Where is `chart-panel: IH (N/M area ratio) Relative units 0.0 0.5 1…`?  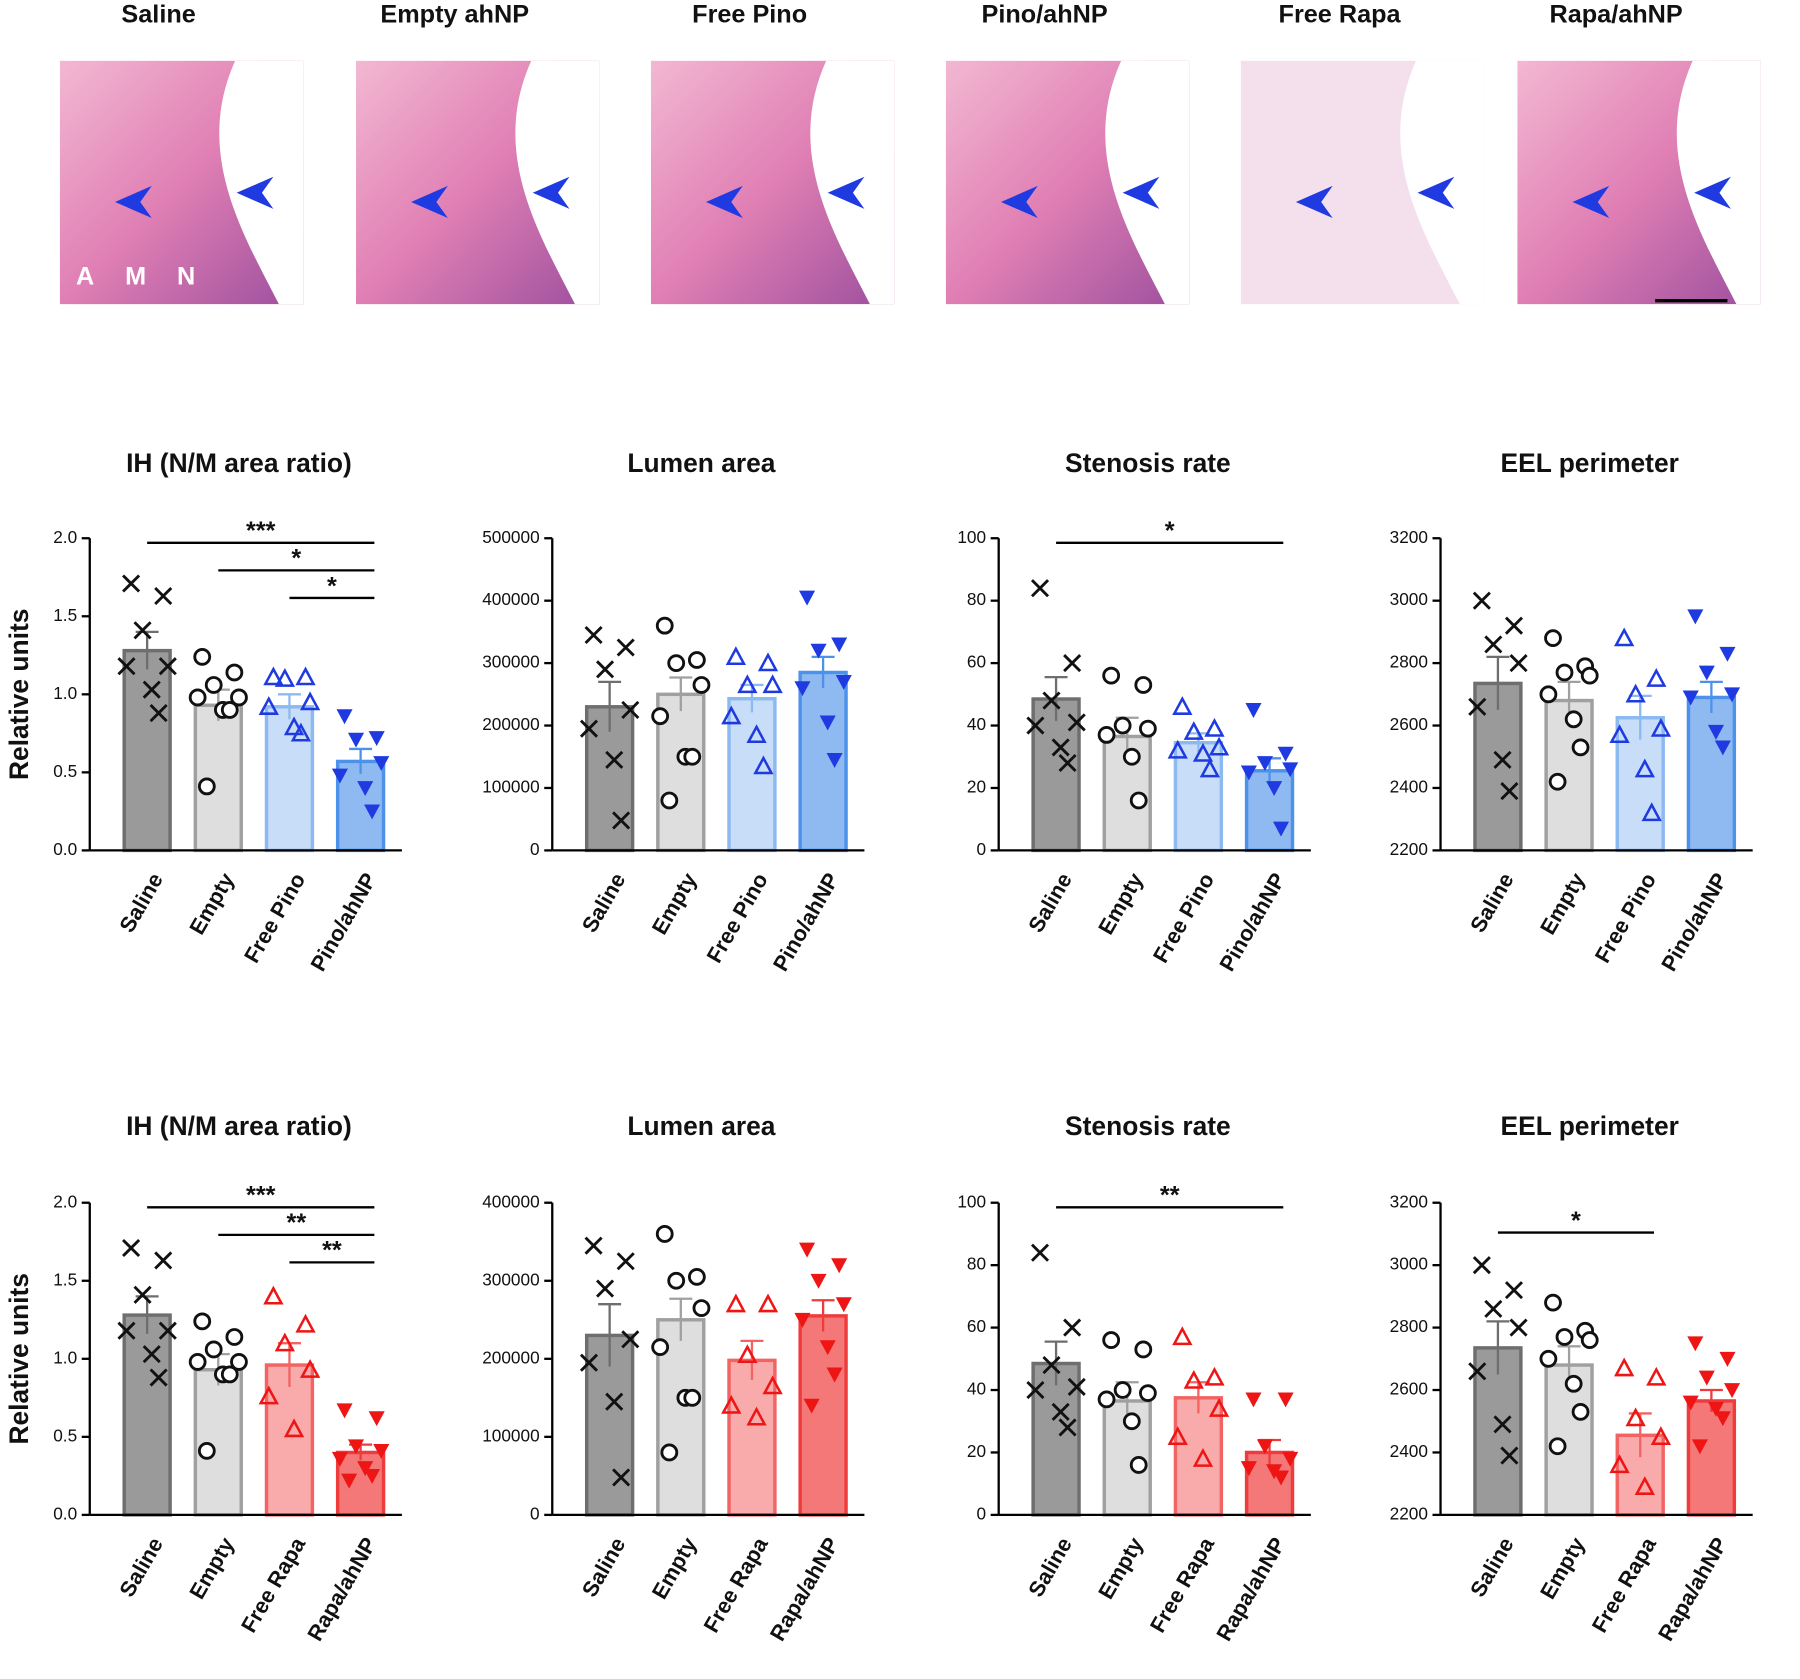 chart-panel: IH (N/M area ratio) Relative units 0.0 0.5 1… is located at coordinates (203, 1378).